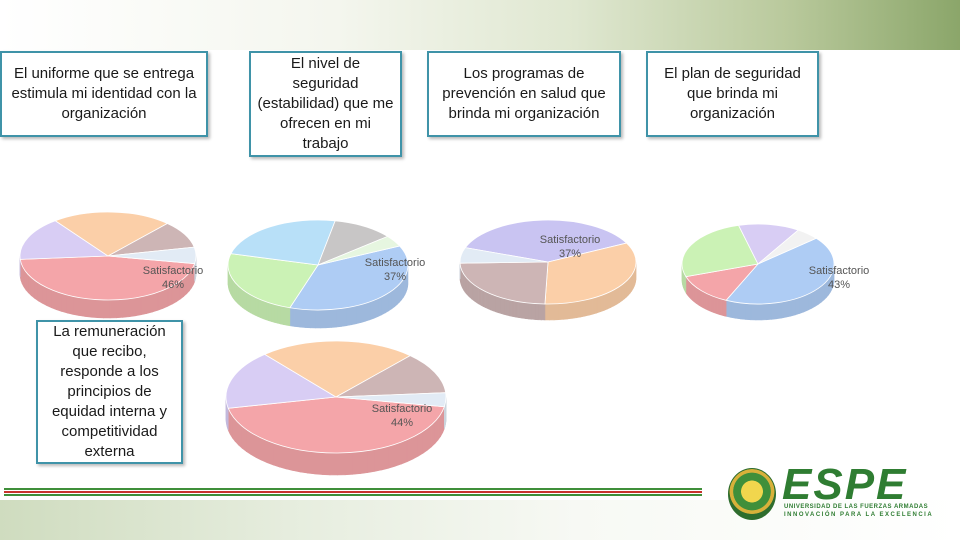 Image resolution: width=960 pixels, height=540 pixels. I want to click on pie-chart: Satisfactorio 46%, so click(111, 265).